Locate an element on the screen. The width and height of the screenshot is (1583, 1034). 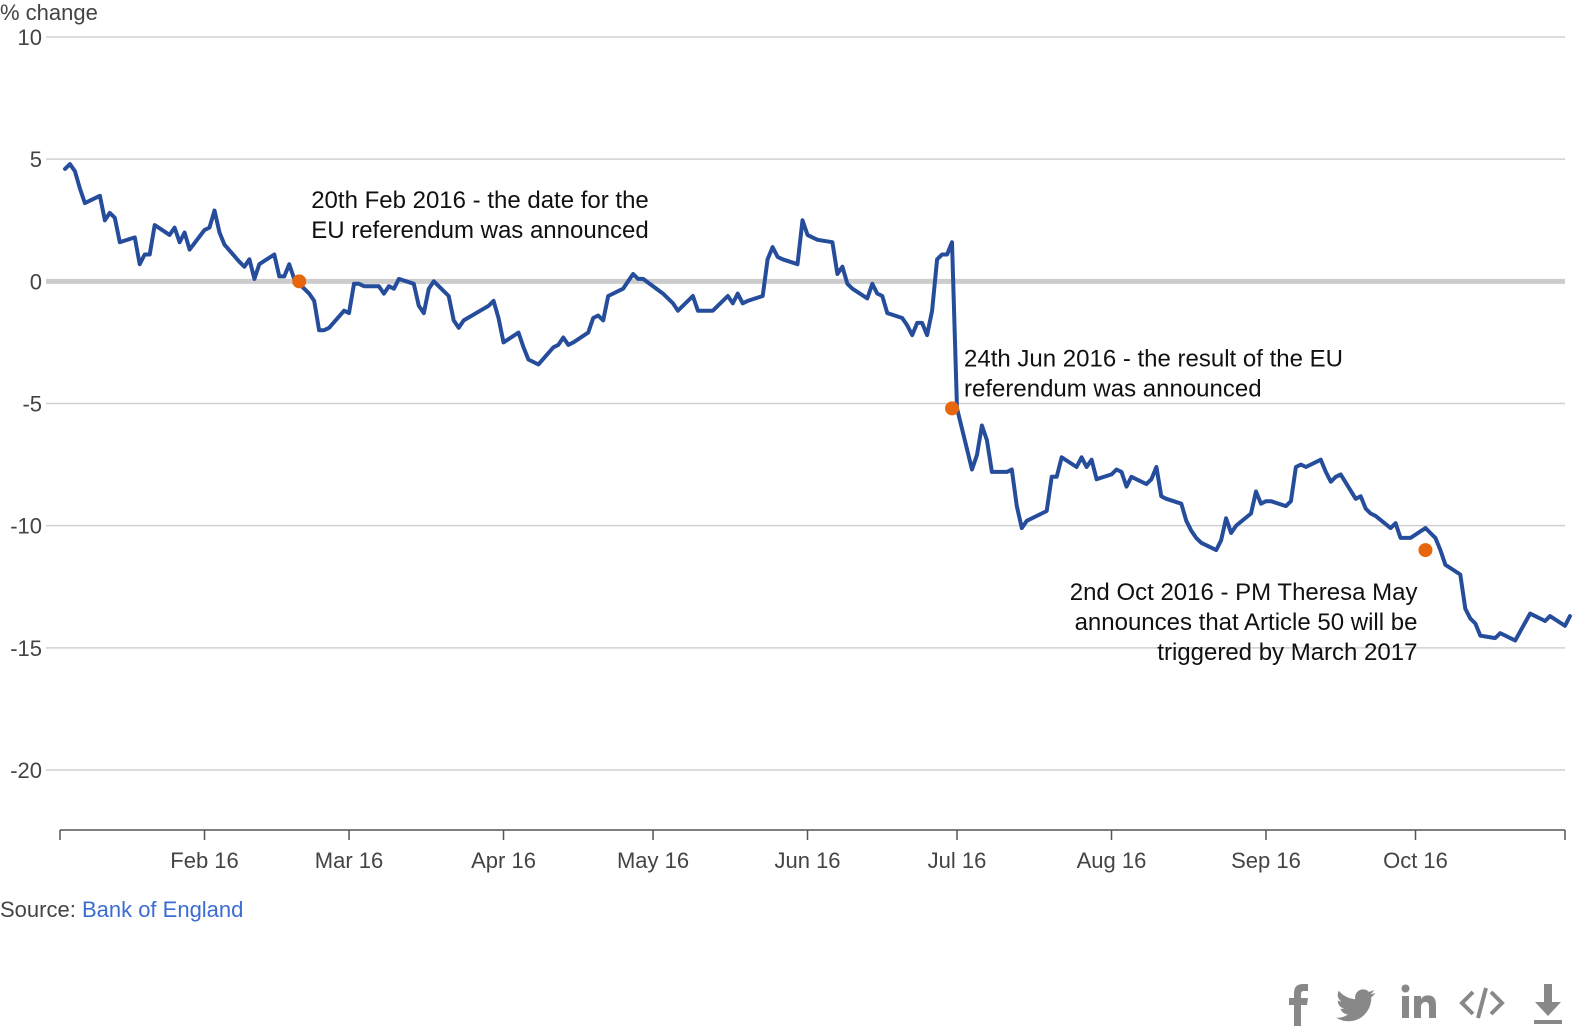
y-tick-label: -10 is located at coordinates (26, 526).